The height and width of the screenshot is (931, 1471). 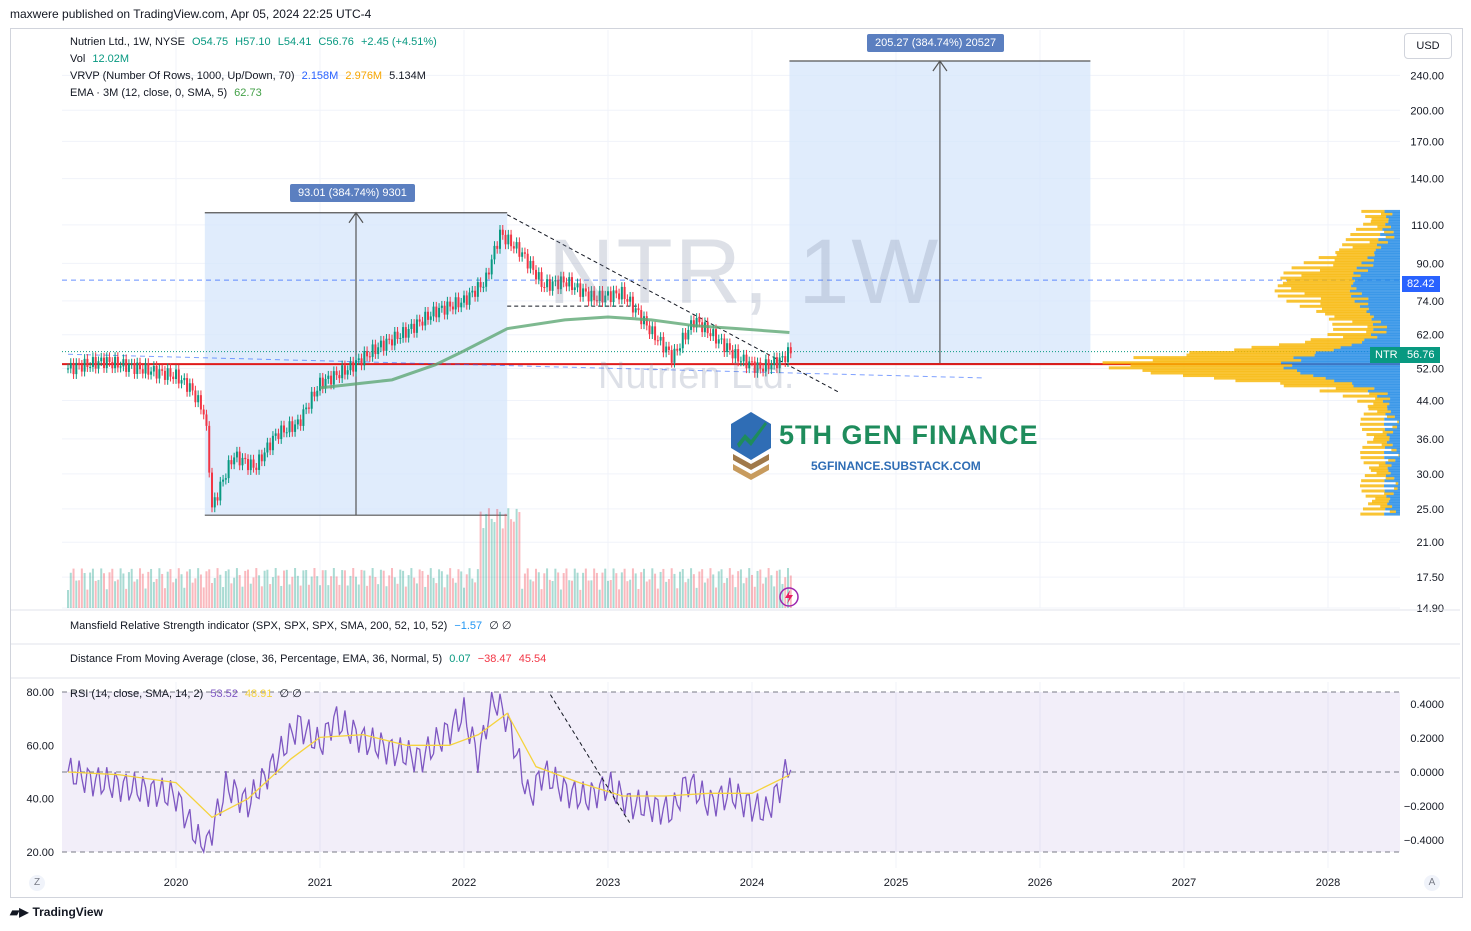 I want to click on legend-rsi-v2: 48.91, so click(x=258, y=694).